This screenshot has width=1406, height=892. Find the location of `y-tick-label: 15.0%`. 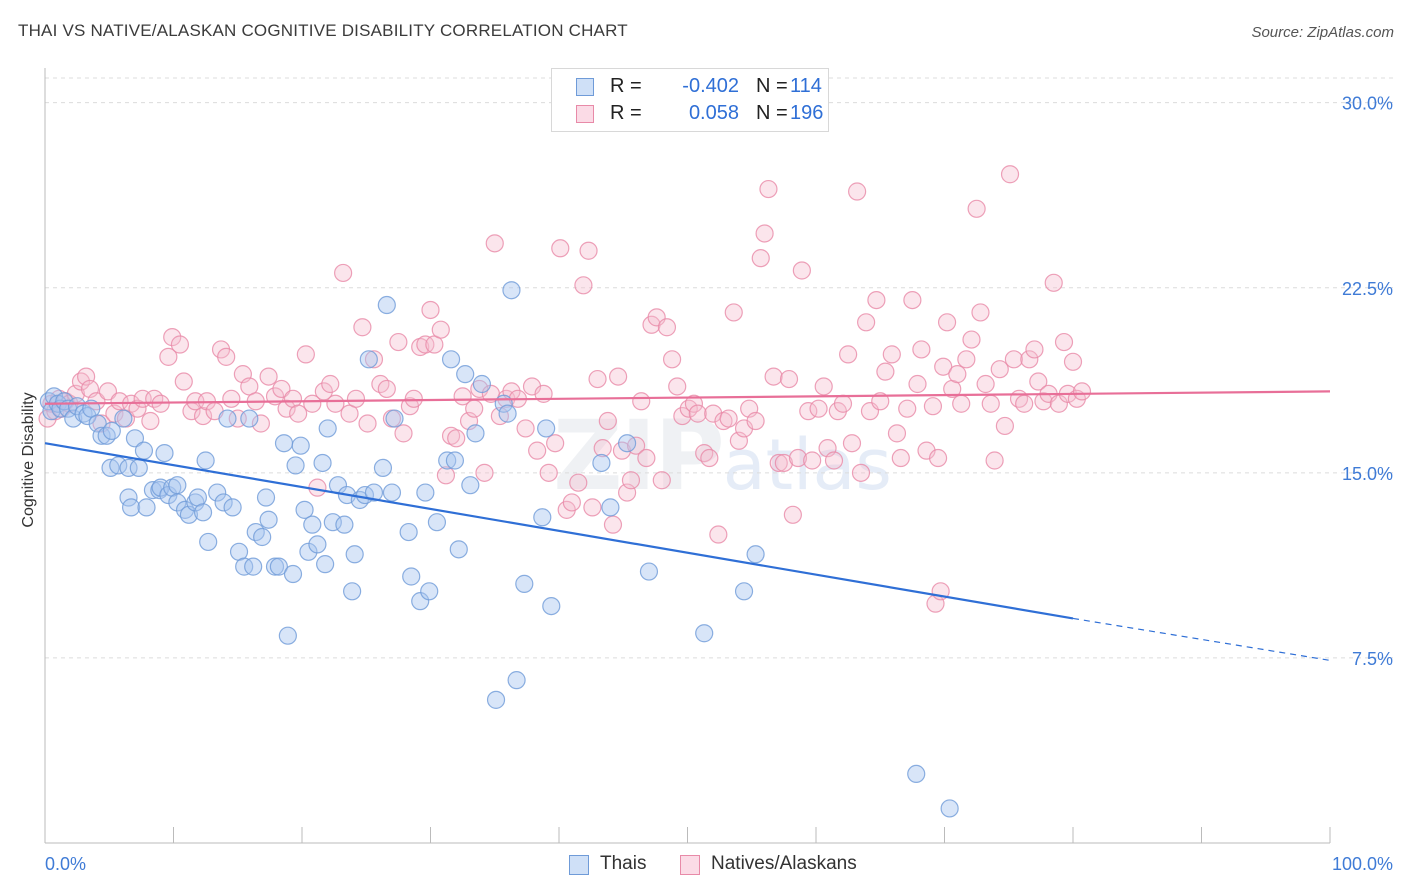

y-tick-label: 15.0% is located at coordinates (1367, 474).